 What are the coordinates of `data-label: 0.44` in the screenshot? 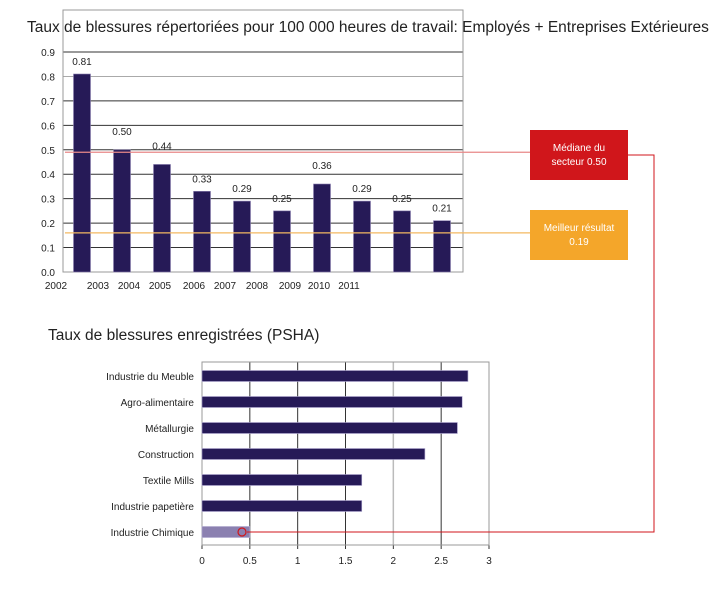 It's located at (162, 146).